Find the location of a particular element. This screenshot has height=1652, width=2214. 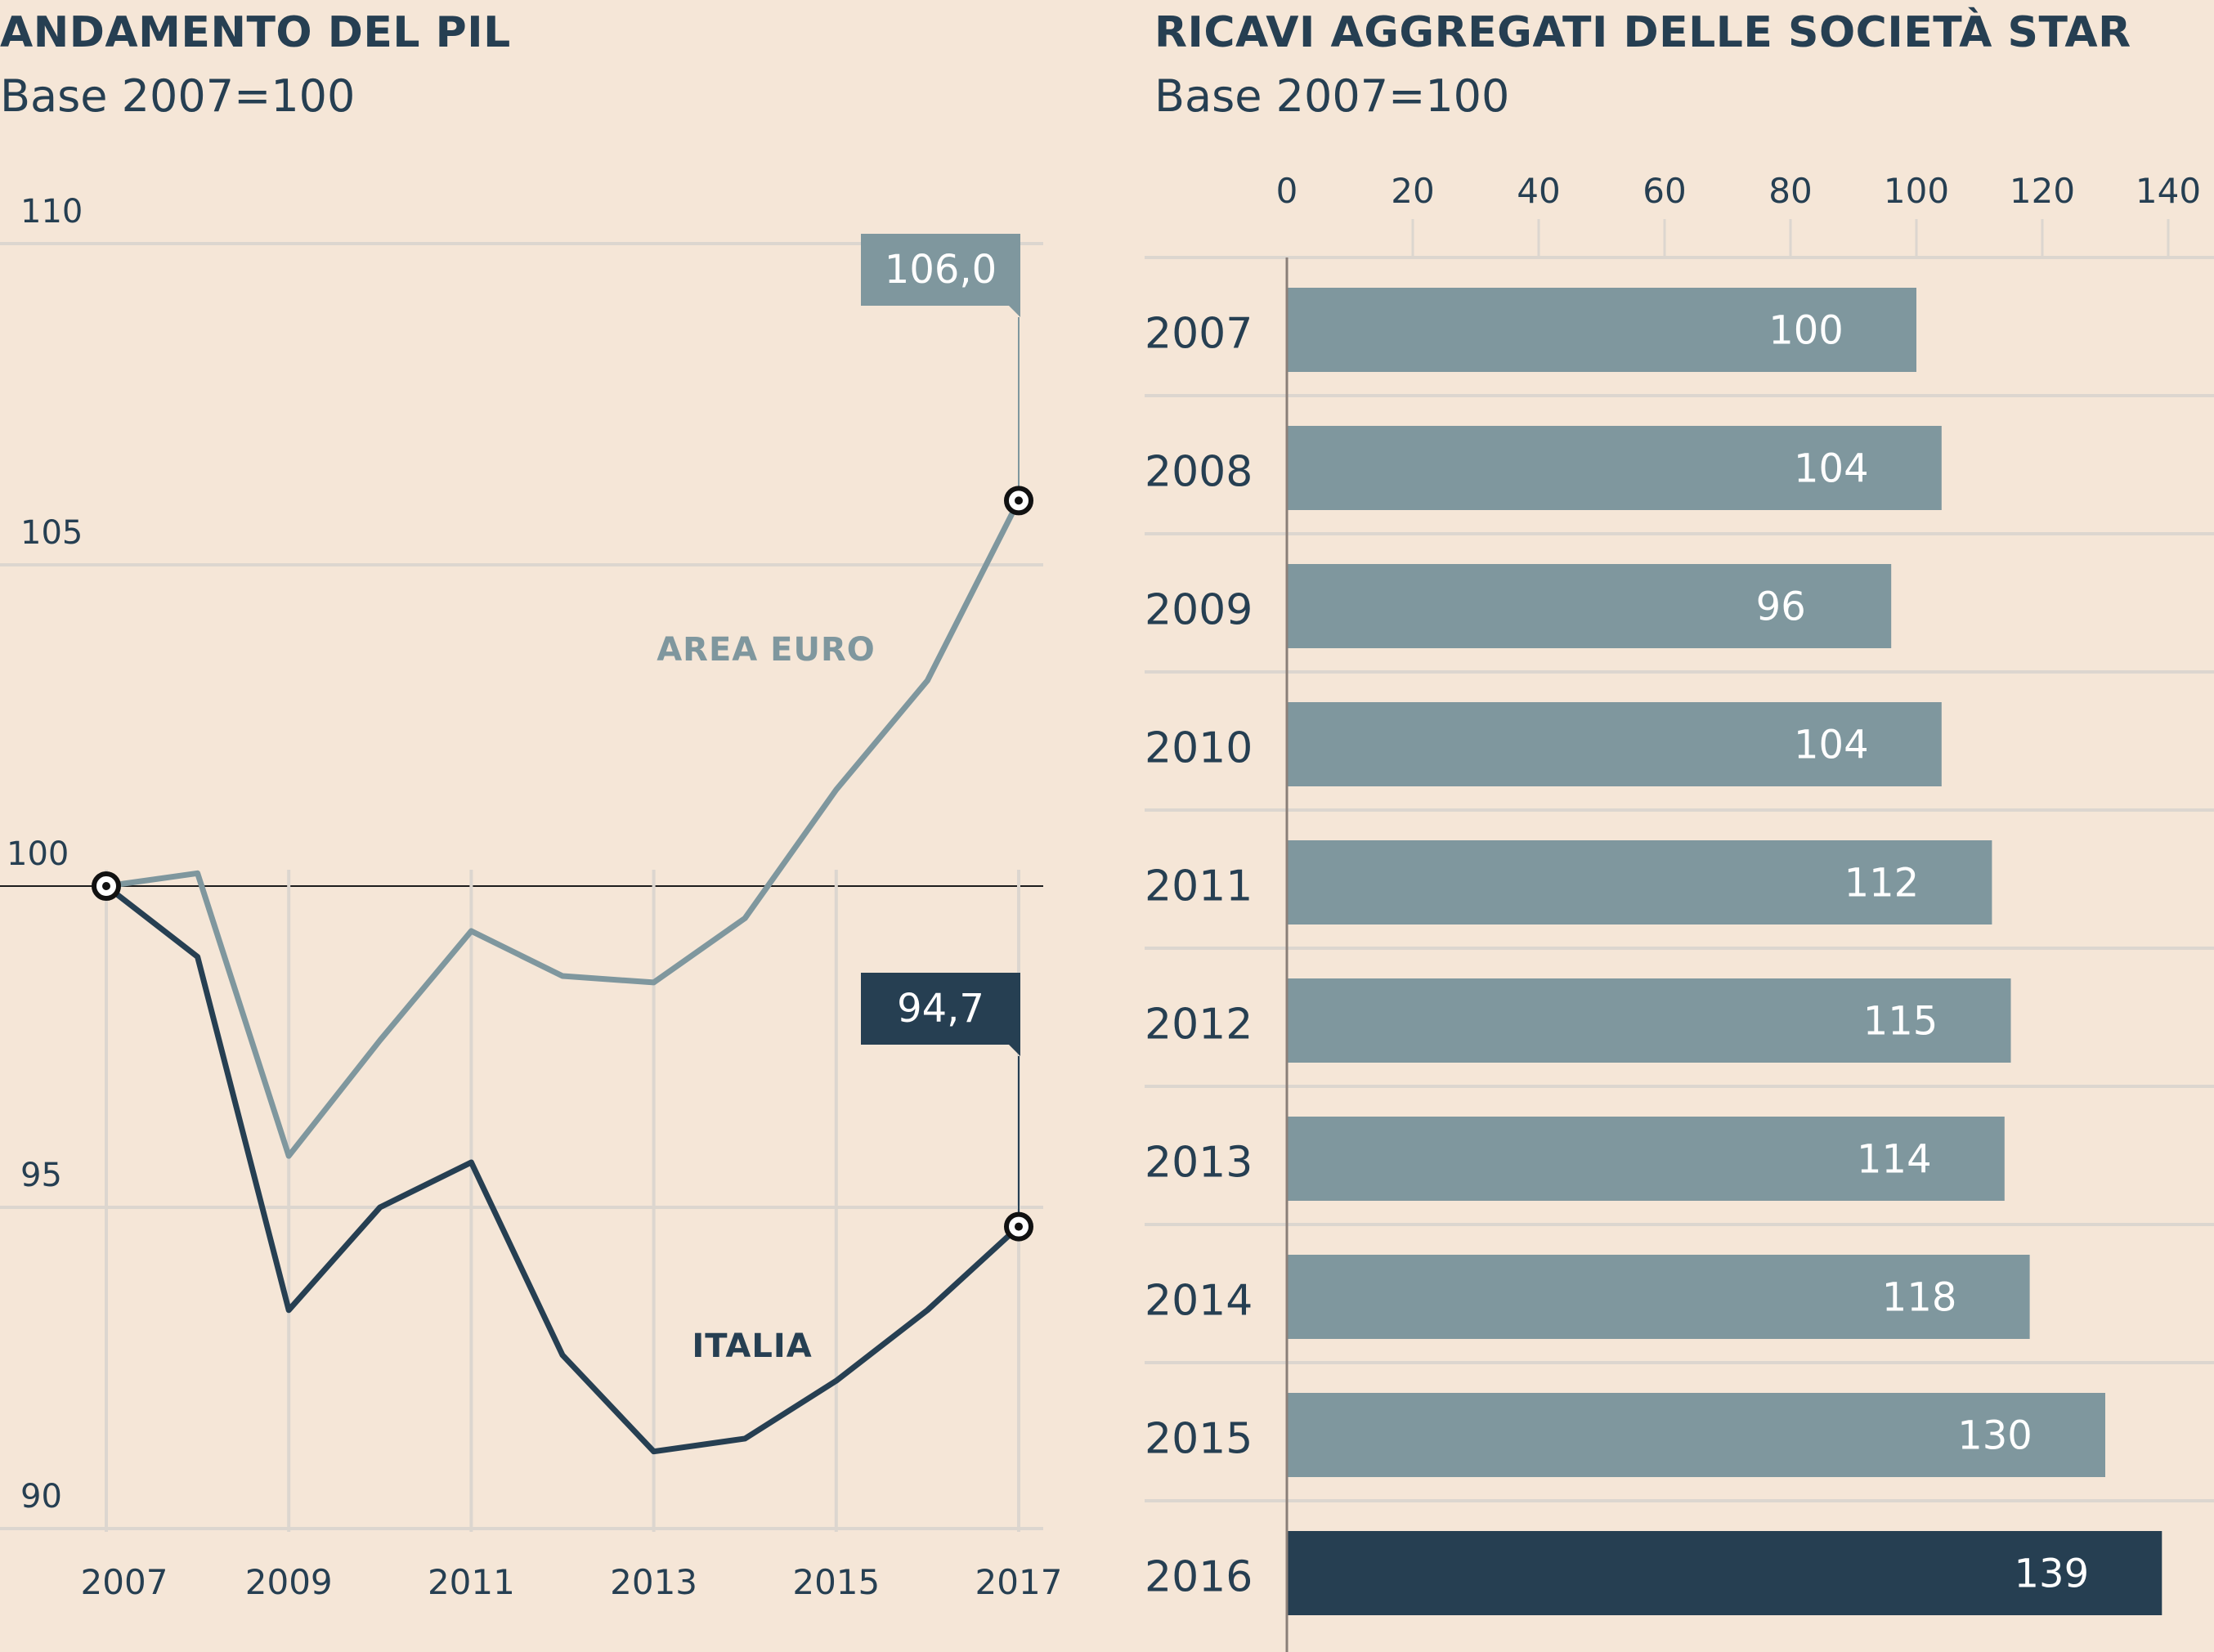

y-tick-label: 105 is located at coordinates (51, 533).